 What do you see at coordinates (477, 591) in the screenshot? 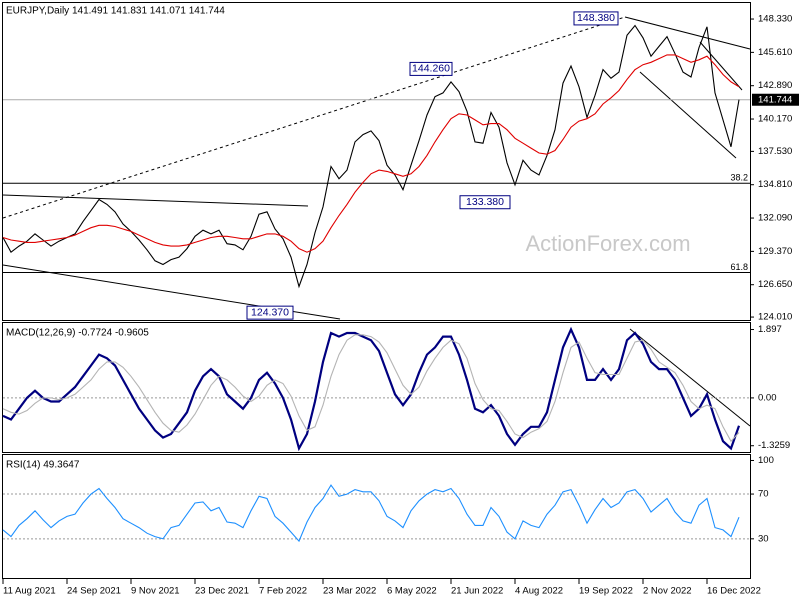
I see `x-tick-label: 21 Jun 2022` at bounding box center [477, 591].